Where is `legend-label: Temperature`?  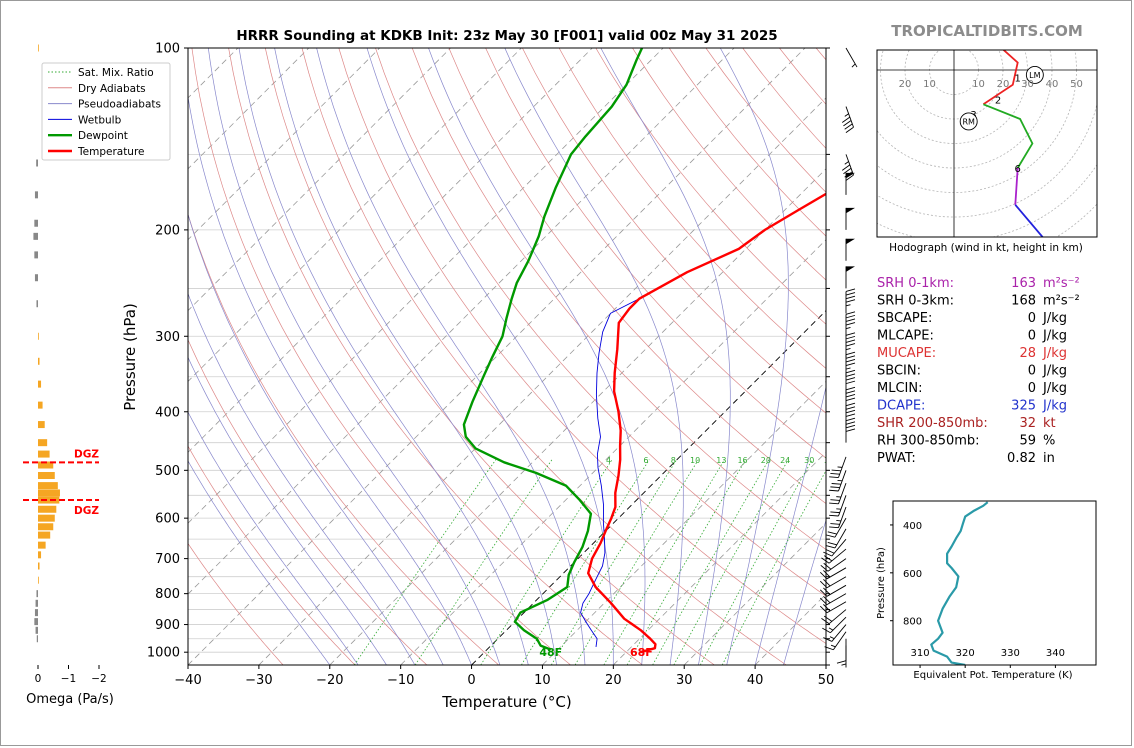
legend-label: Temperature is located at coordinates (111, 152).